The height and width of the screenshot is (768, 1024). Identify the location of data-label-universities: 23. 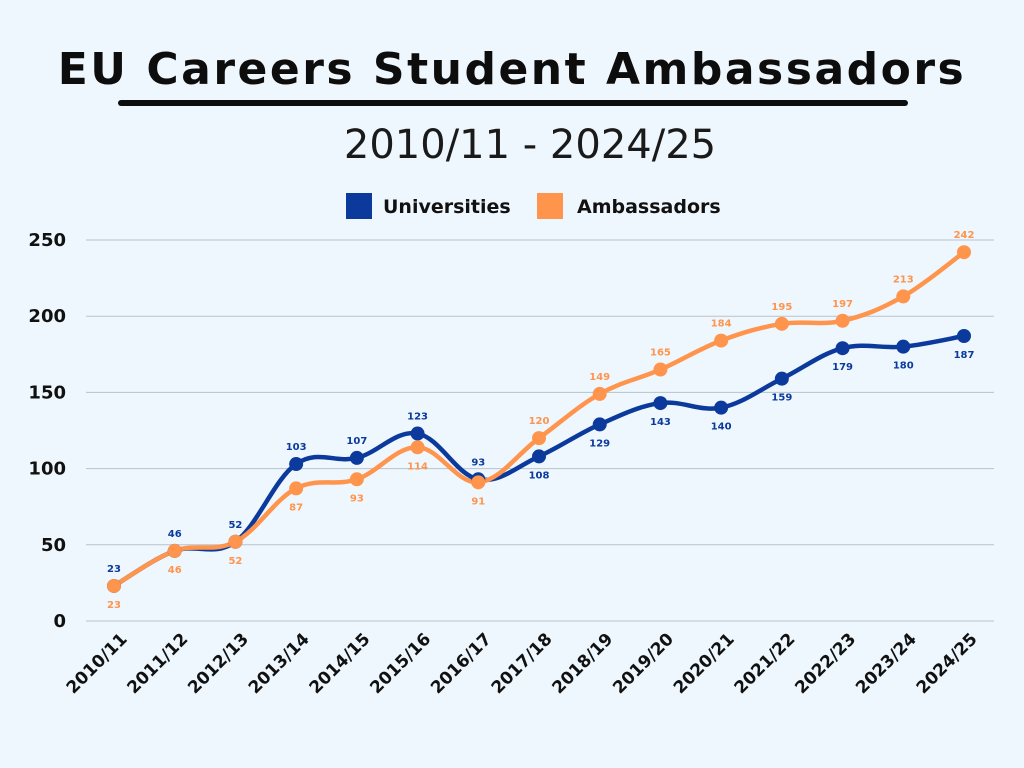
(114, 569).